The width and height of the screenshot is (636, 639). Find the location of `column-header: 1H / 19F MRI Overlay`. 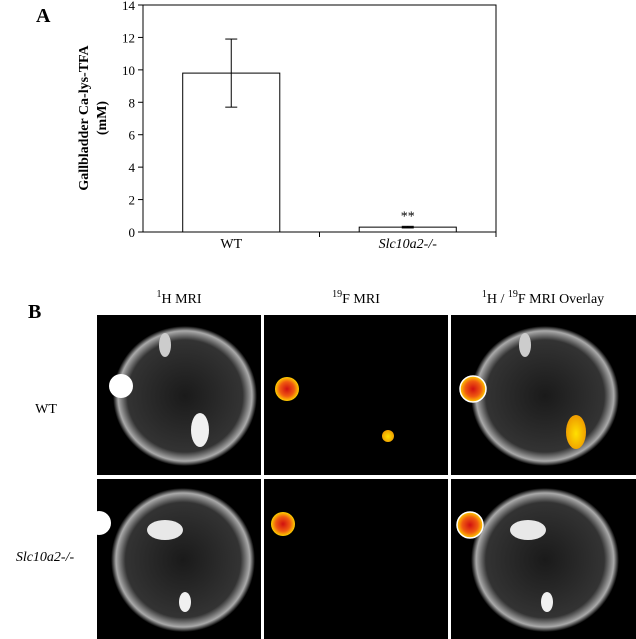

column-header: 1H / 19F MRI Overlay is located at coordinates (543, 298).